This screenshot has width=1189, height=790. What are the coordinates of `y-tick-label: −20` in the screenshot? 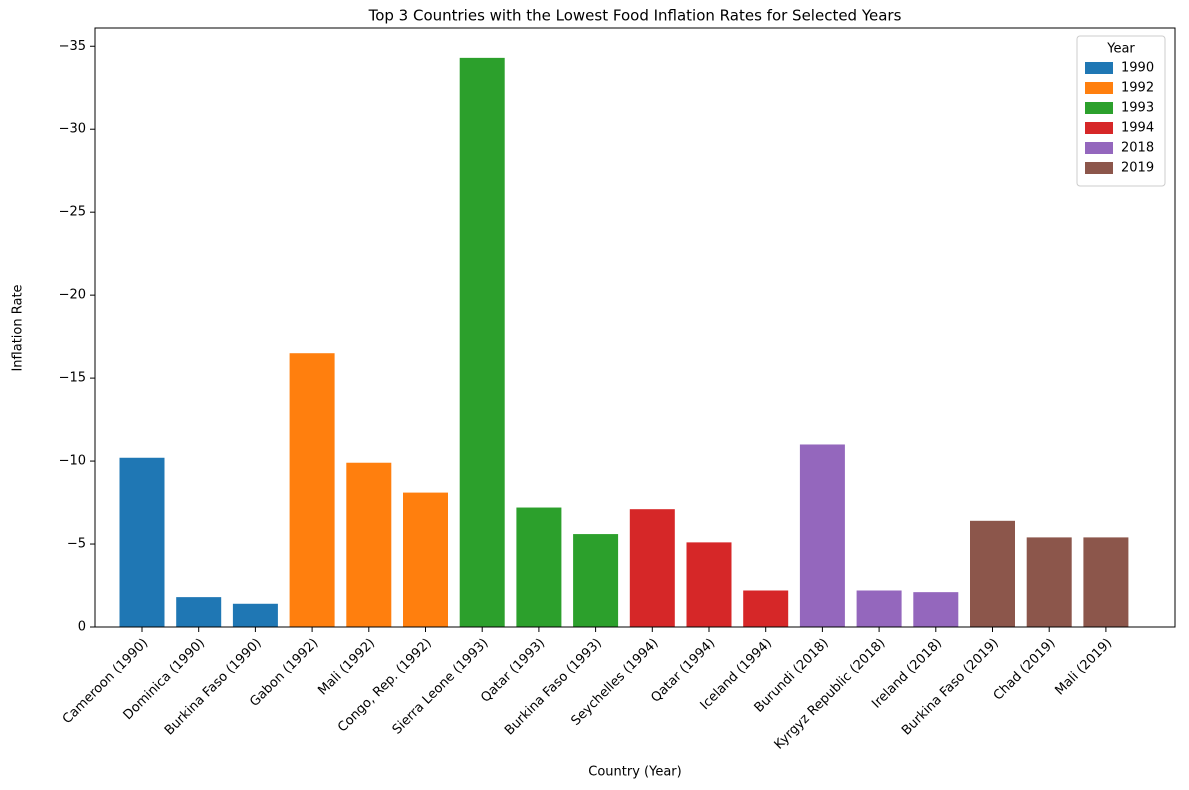 It's located at (72, 295).